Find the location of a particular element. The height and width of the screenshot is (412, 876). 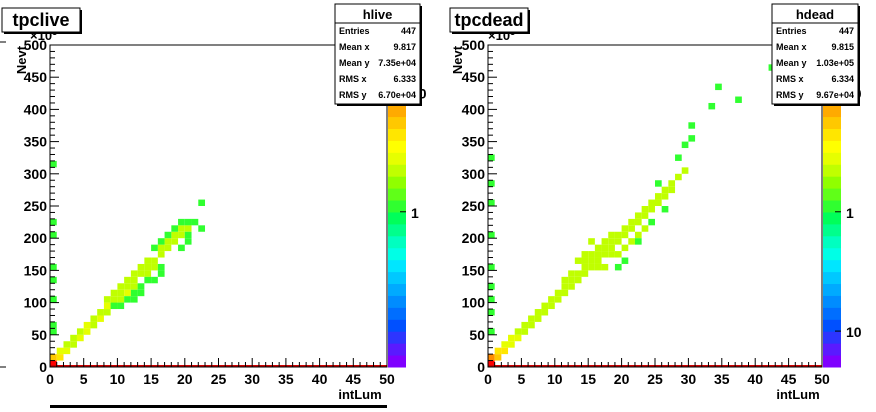

panel-title: tpcdead is located at coordinates (488, 20).